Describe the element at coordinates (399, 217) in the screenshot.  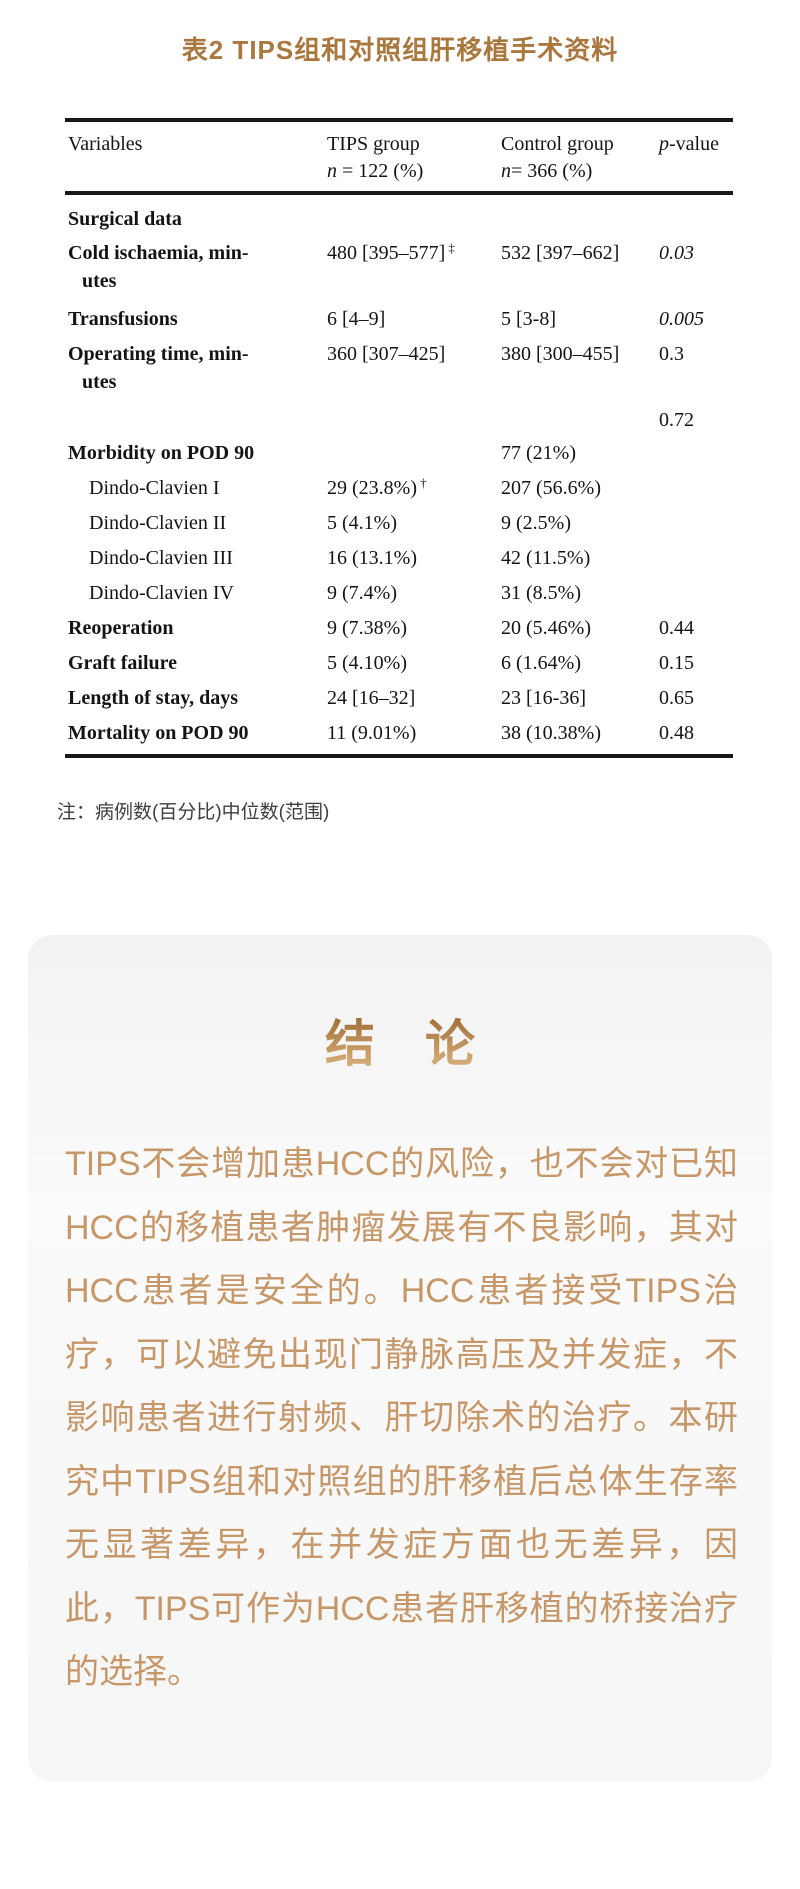
I see `table-row: Surgical data` at that location.